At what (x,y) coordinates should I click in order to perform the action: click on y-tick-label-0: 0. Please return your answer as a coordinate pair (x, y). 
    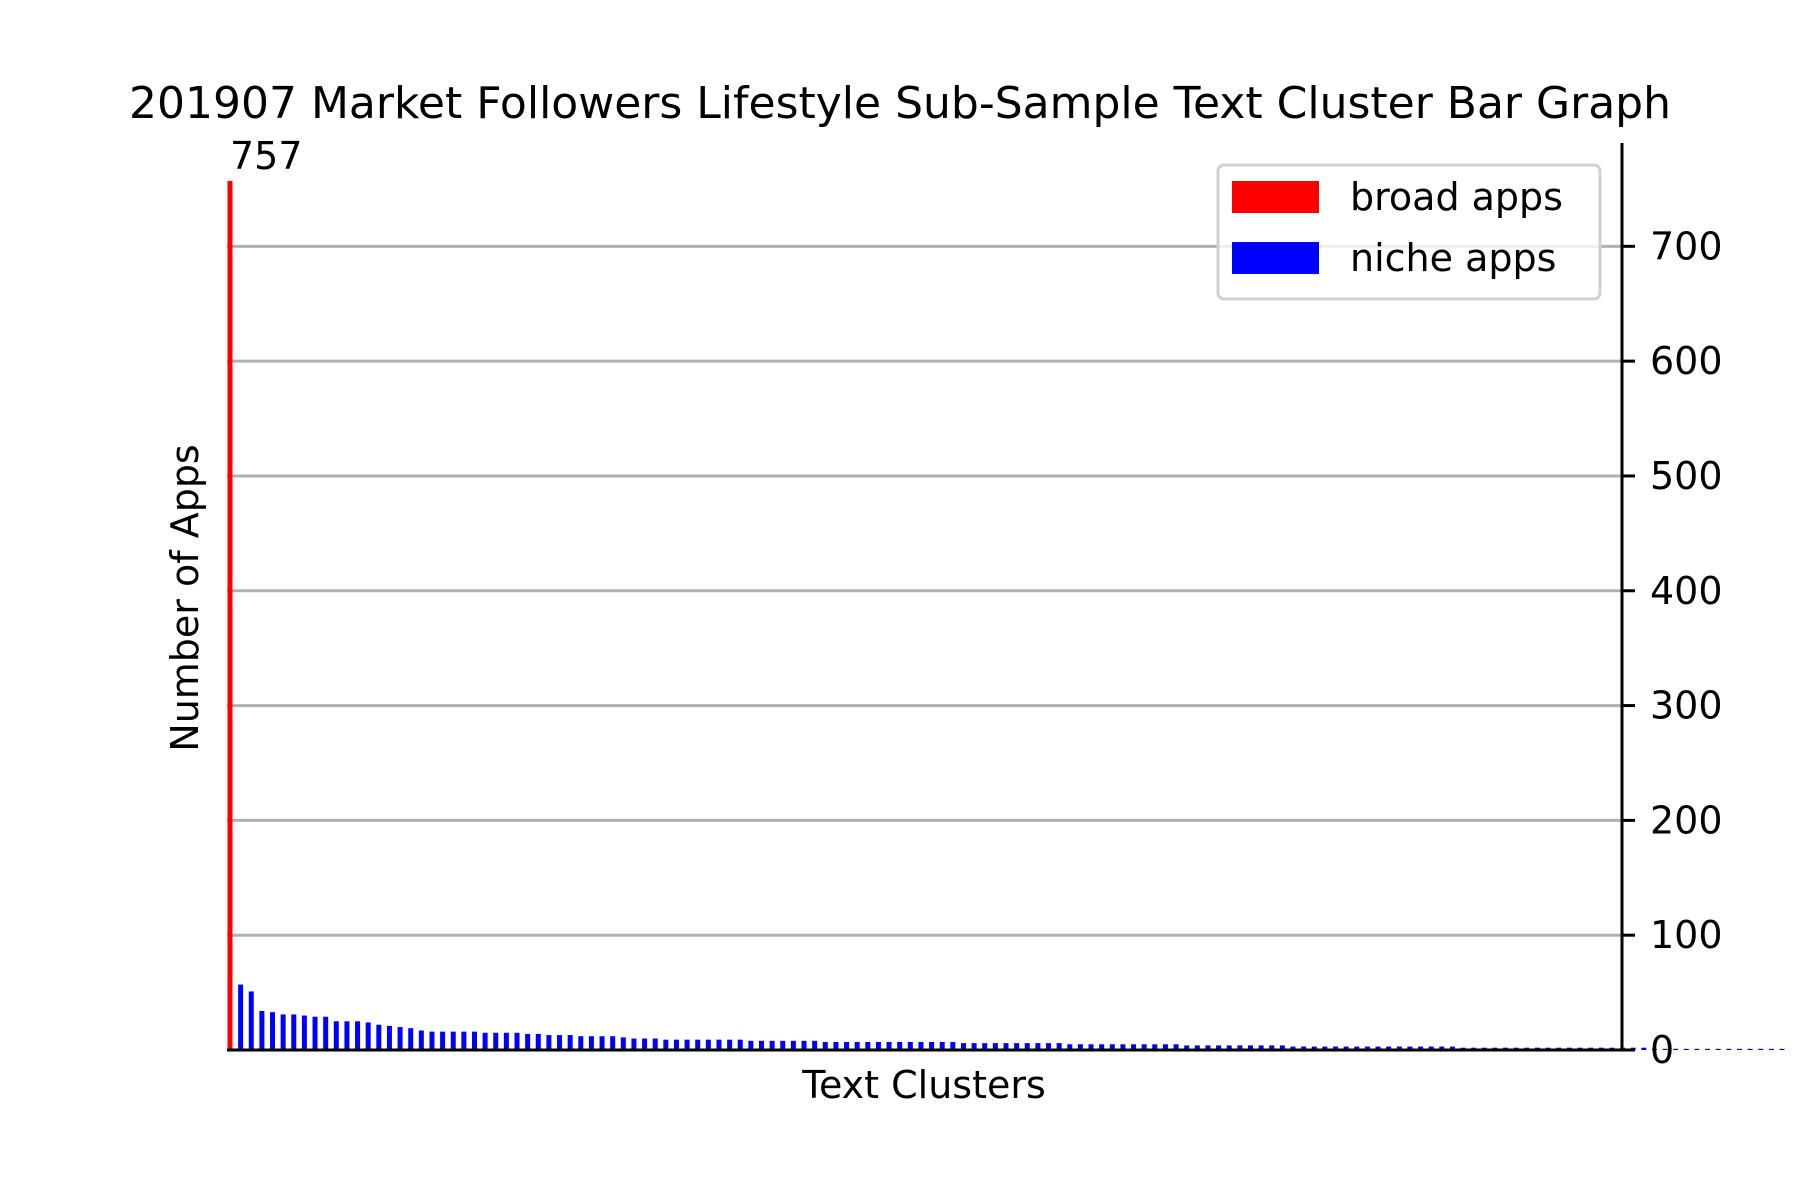
    Looking at the image, I should click on (1662, 1050).